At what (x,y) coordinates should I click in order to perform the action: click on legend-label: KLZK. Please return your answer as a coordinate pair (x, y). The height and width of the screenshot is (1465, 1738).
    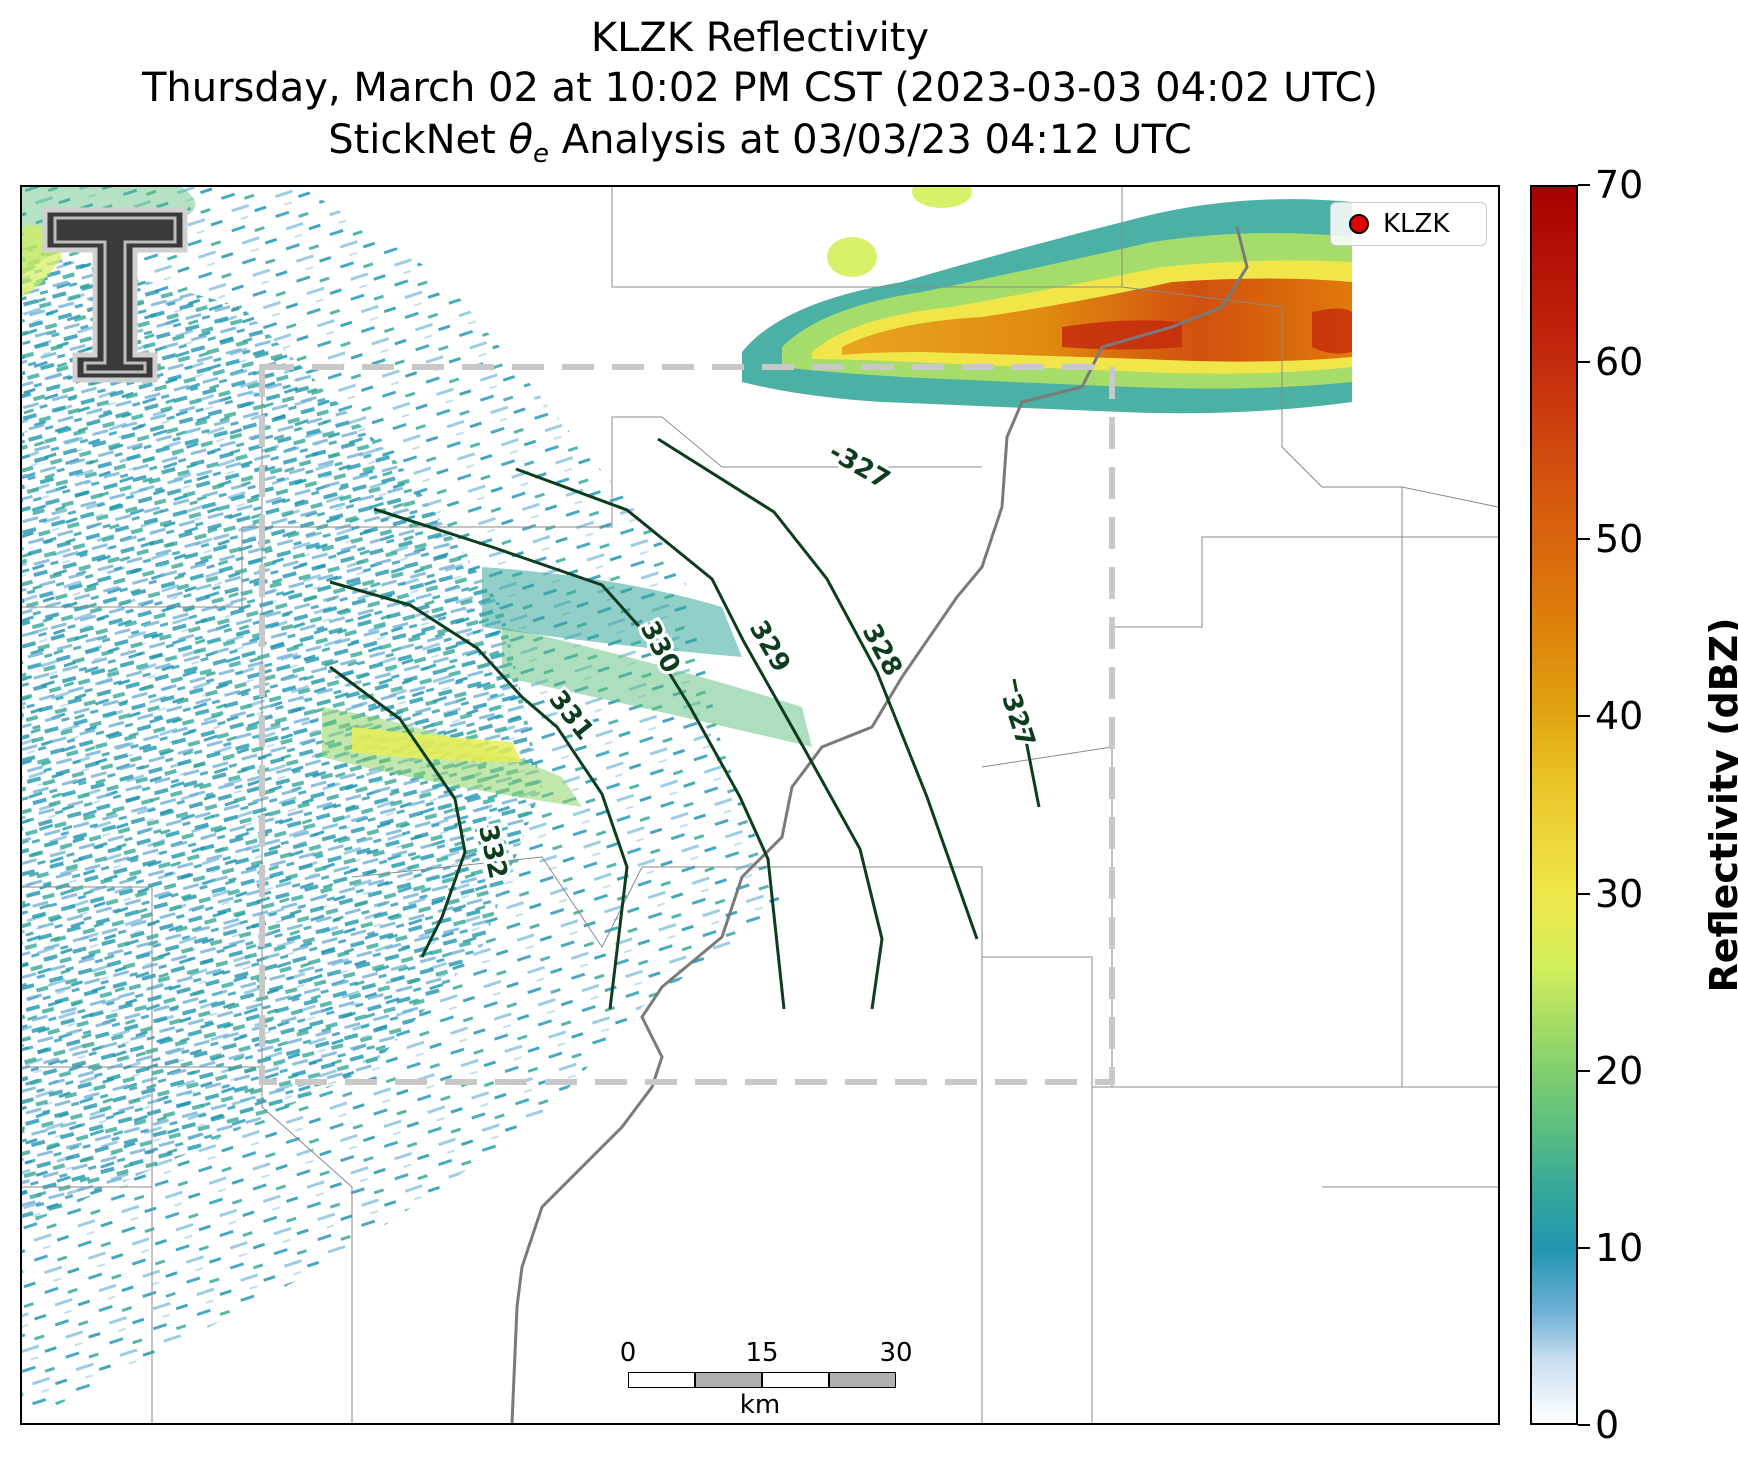
    Looking at the image, I should click on (1416, 224).